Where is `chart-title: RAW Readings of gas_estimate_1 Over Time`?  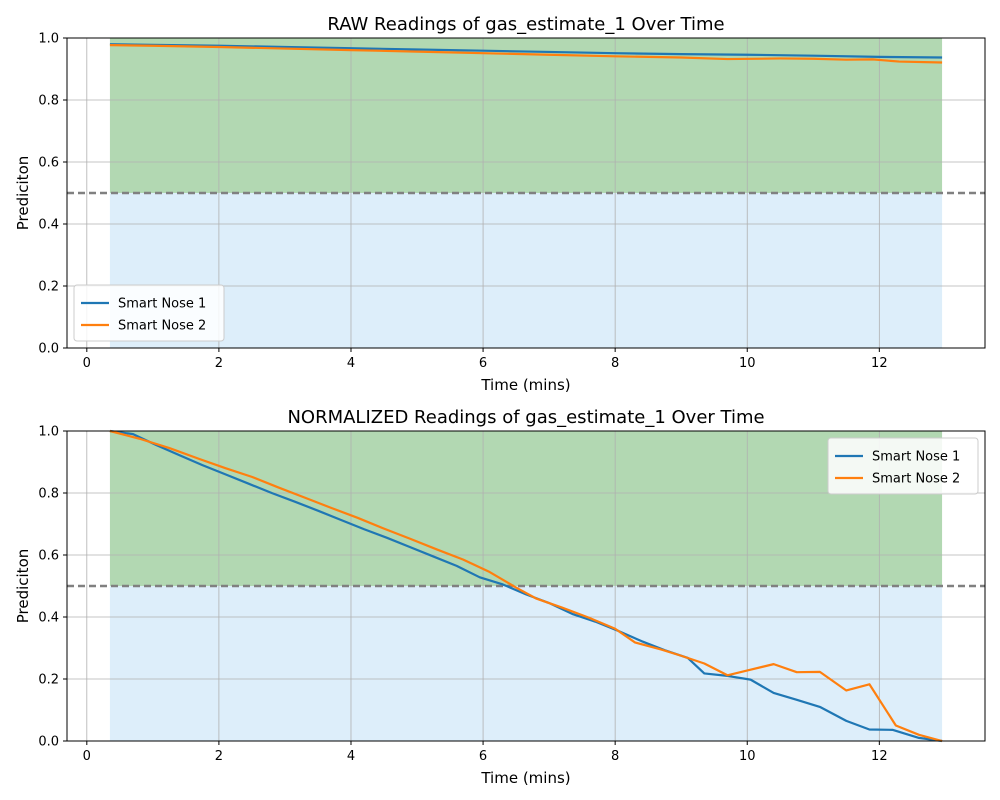
chart-title: RAW Readings of gas_estimate_1 Over Time is located at coordinates (525, 24).